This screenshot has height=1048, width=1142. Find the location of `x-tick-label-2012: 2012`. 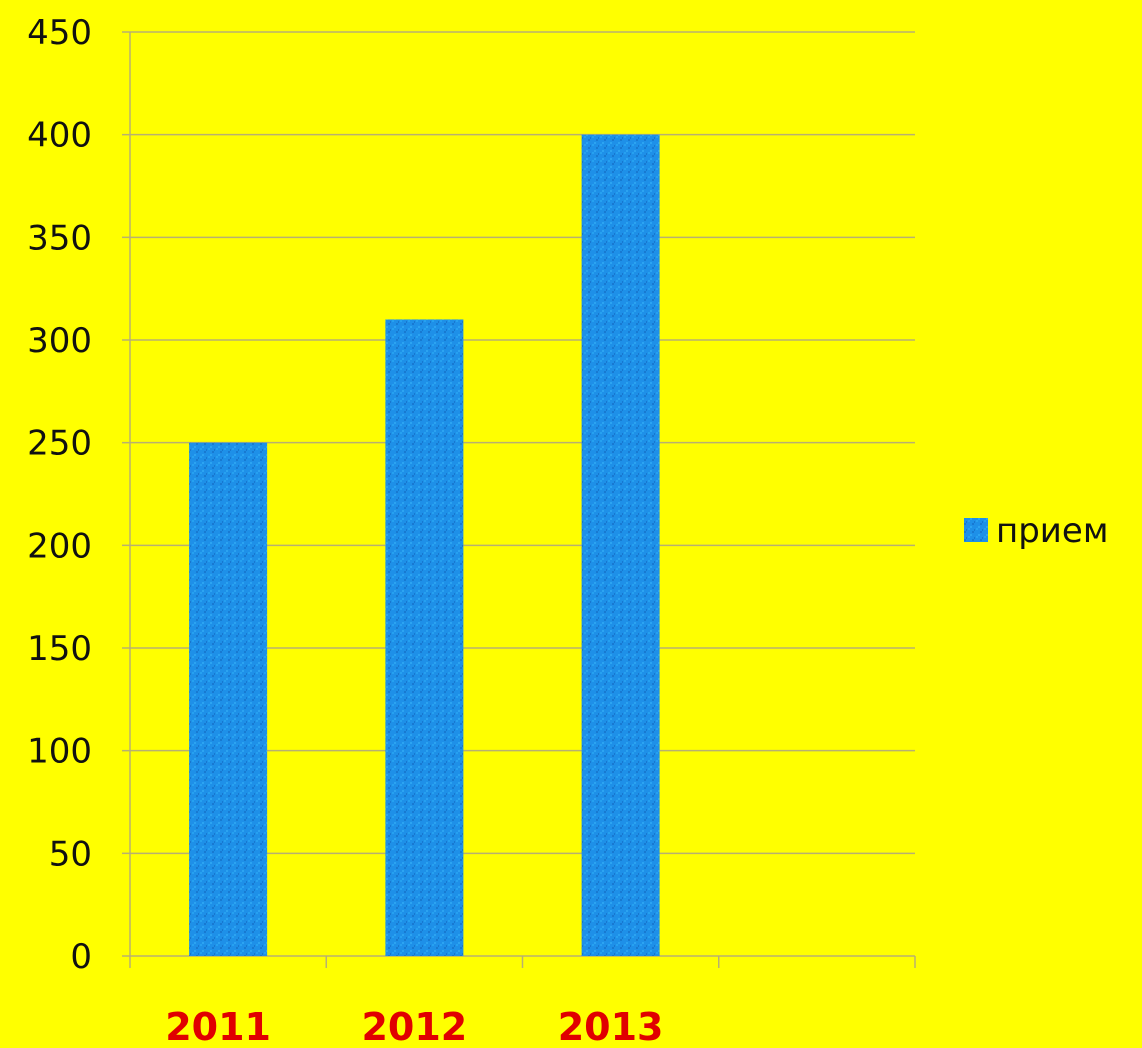

x-tick-label-2012: 2012 is located at coordinates (414, 1026).